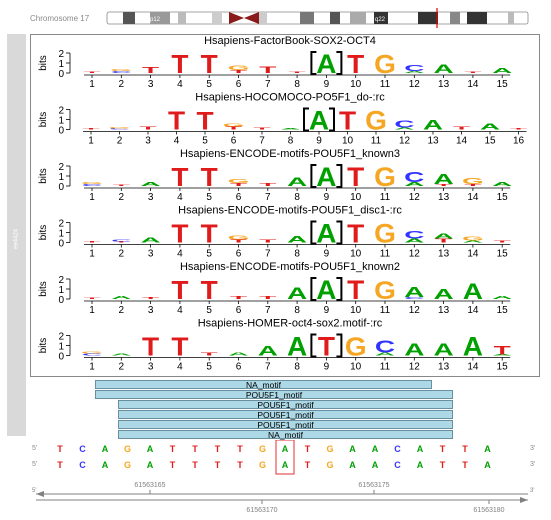 This screenshot has width=551, height=520. I want to click on sequence-base: C, so click(397, 449).